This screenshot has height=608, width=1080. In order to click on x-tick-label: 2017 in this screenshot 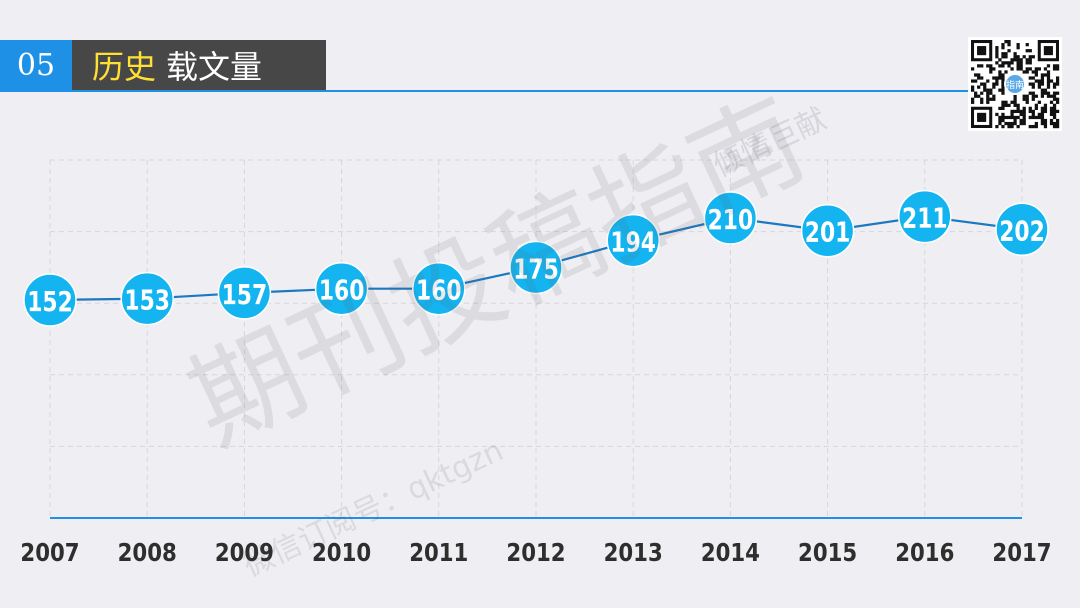, I will do `click(1021, 552)`.